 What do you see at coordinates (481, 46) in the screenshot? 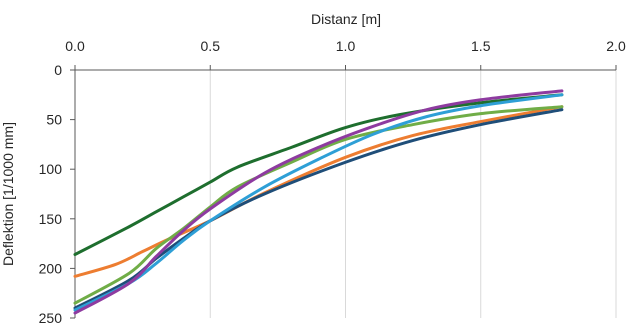
I see `x-tick-label: 1.5` at bounding box center [481, 46].